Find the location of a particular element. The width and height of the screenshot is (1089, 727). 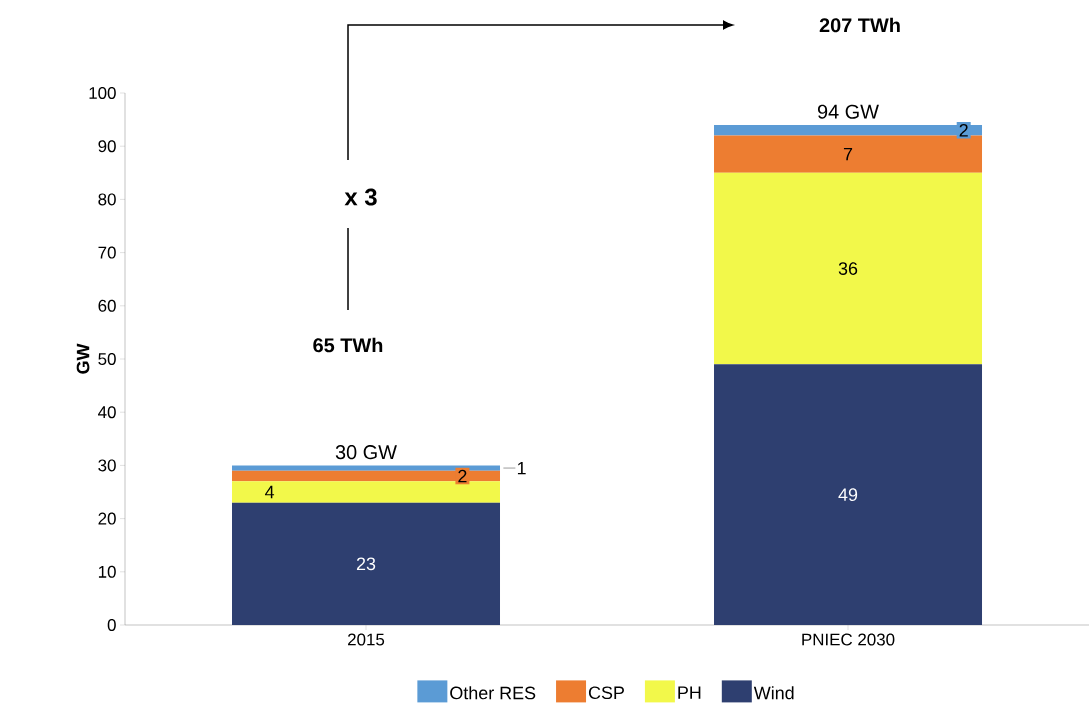

data-label: 1 is located at coordinates (521, 468).